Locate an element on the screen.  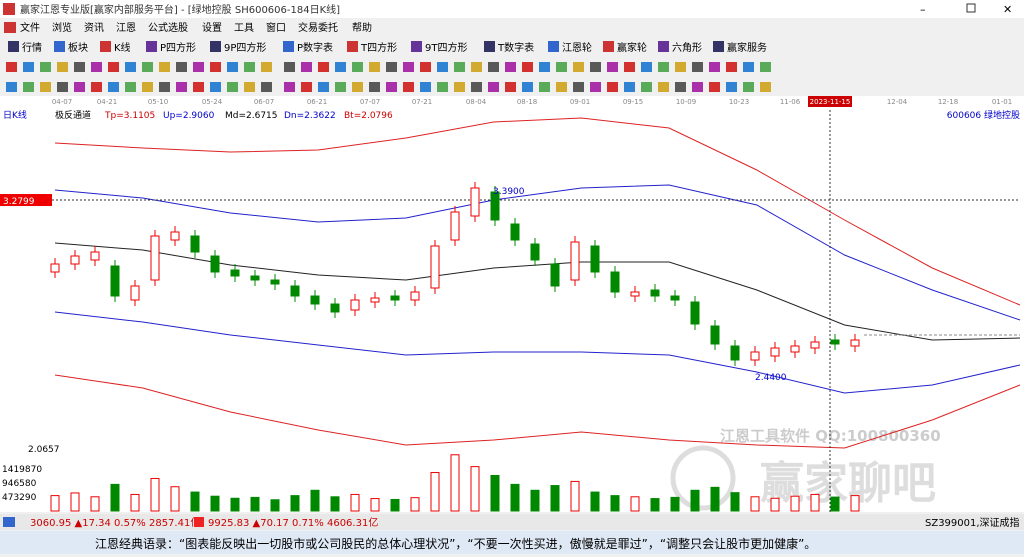
menu-item: 帮助 is located at coordinates (362, 27).